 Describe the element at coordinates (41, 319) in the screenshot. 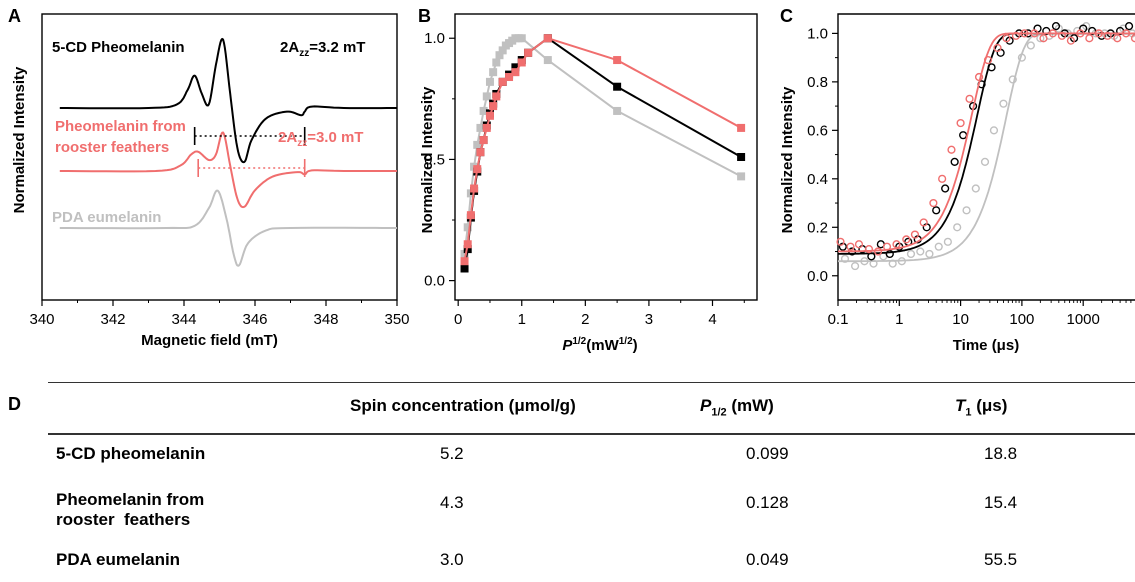

I see `panel-a-xtick-label: 340` at that location.